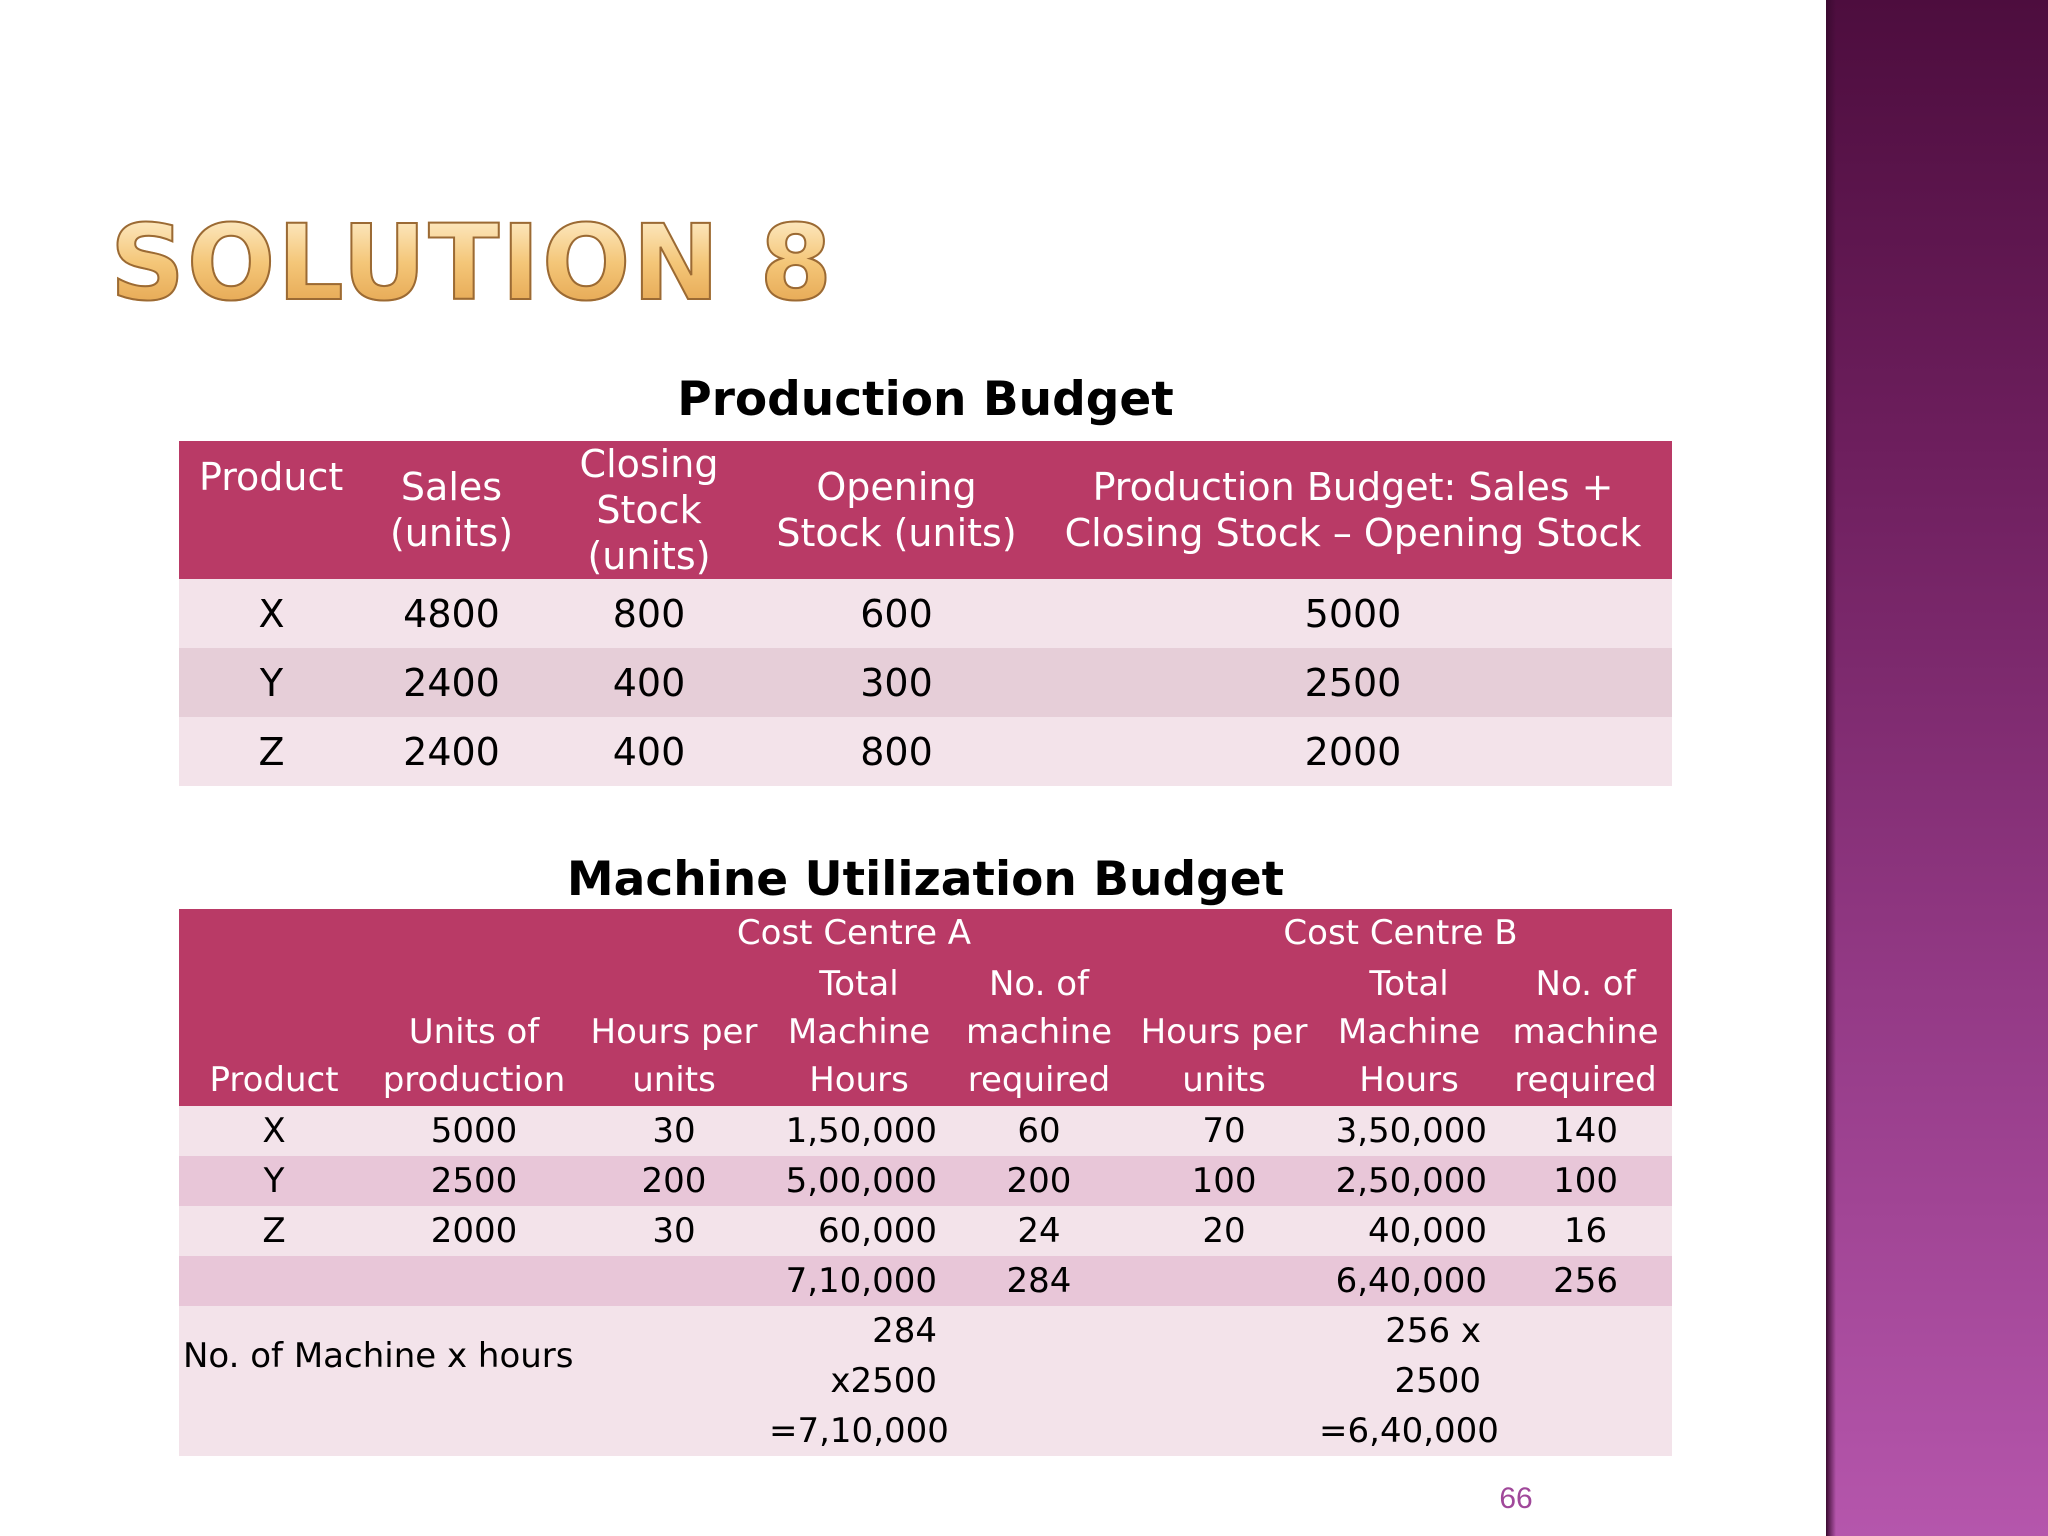  What do you see at coordinates (854, 933) in the screenshot?
I see `group-header-cost-centre-a: Cost Centre A` at bounding box center [854, 933].